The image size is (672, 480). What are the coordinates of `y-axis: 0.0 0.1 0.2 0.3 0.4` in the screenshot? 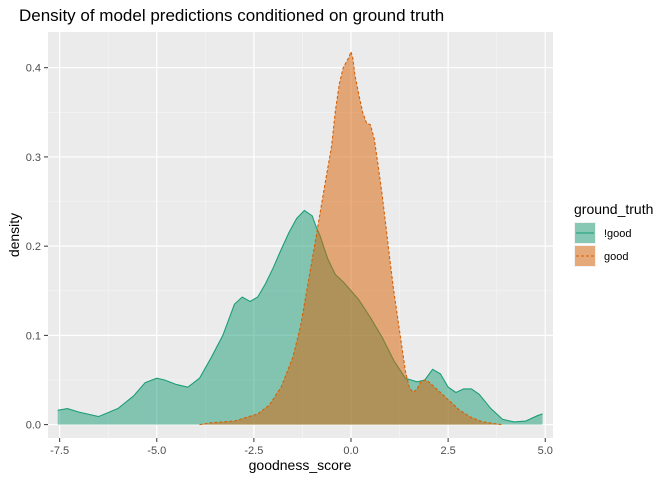 It's located at (37, 247).